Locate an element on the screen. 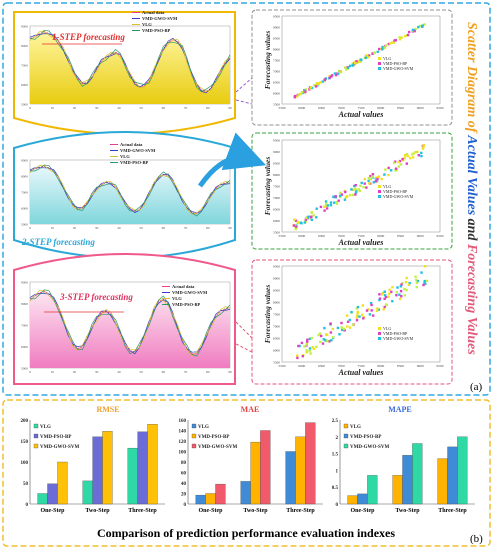 Image resolution: width=493 pixels, height=550 pixels. y-tick-label: 5000 is located at coordinates (24, 225).